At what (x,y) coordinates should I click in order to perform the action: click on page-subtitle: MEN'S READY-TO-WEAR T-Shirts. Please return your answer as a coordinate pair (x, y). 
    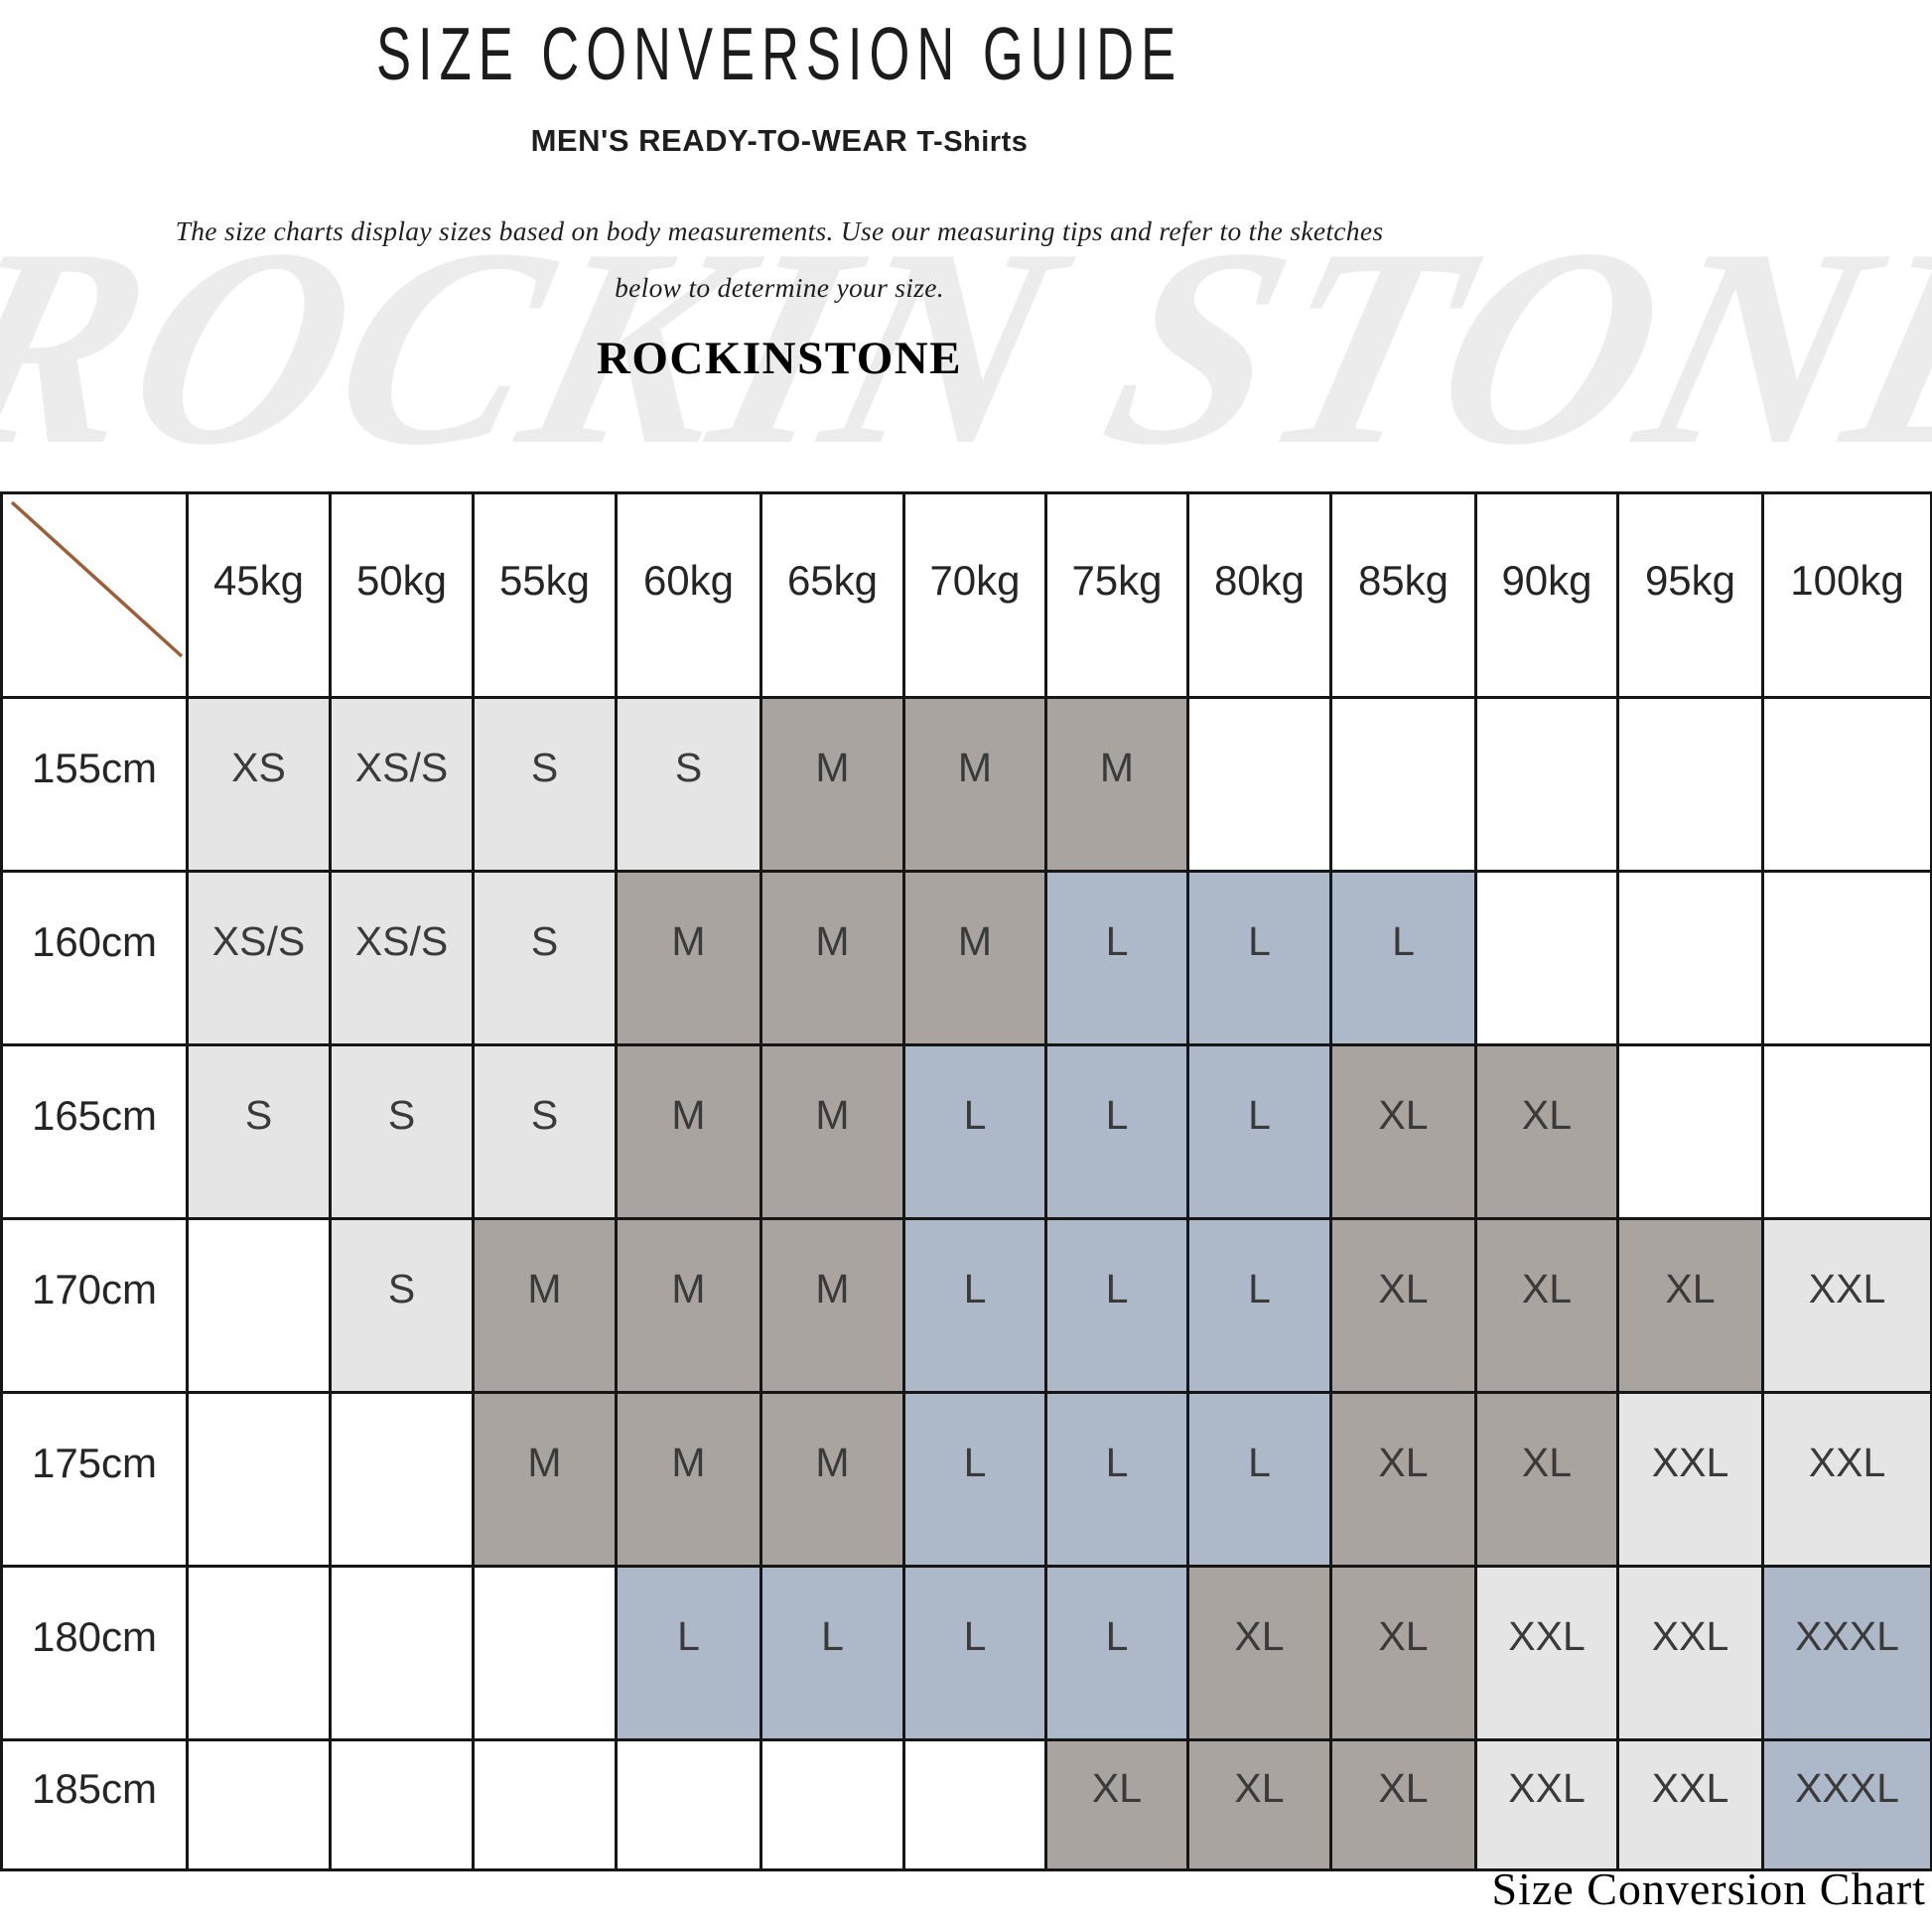
    Looking at the image, I should click on (780, 141).